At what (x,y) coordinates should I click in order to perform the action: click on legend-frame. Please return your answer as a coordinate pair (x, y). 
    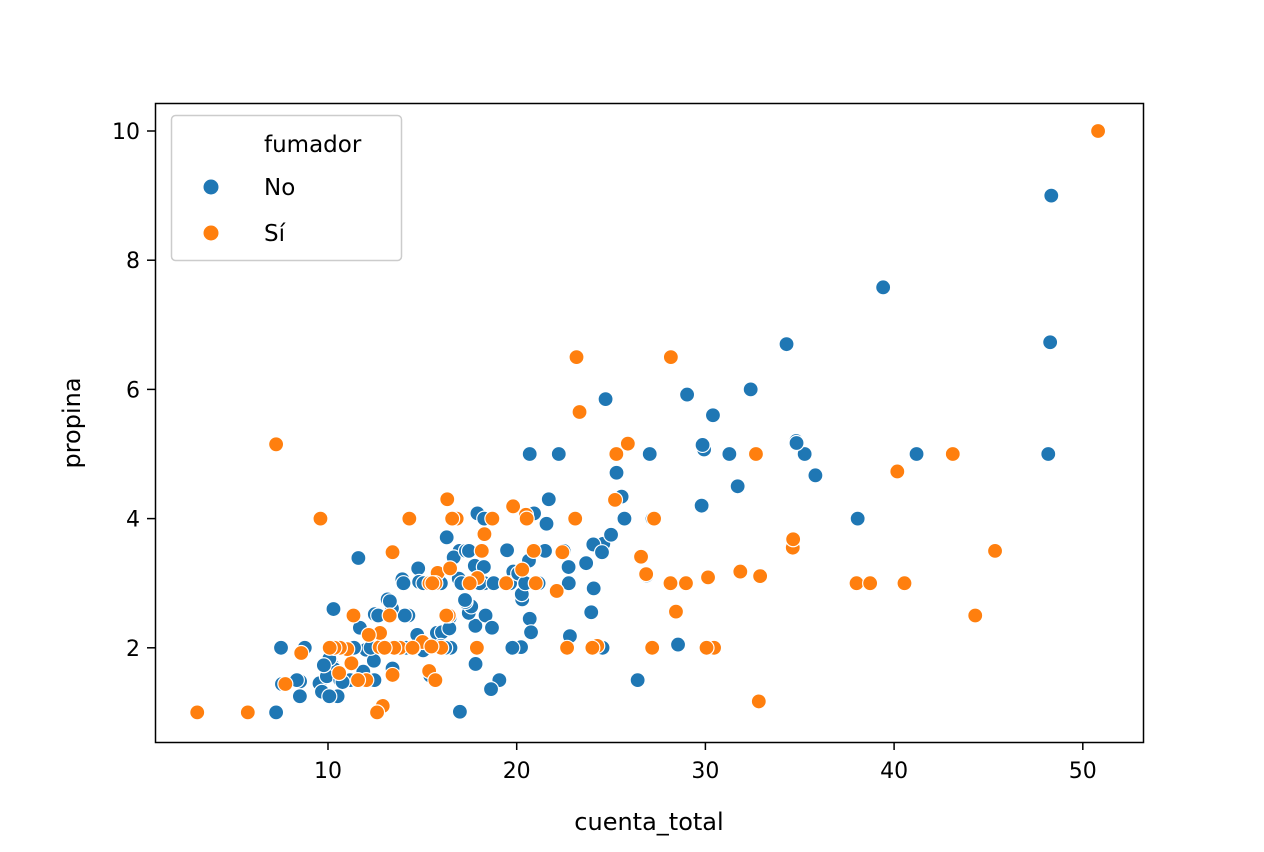
    Looking at the image, I should click on (286, 188).